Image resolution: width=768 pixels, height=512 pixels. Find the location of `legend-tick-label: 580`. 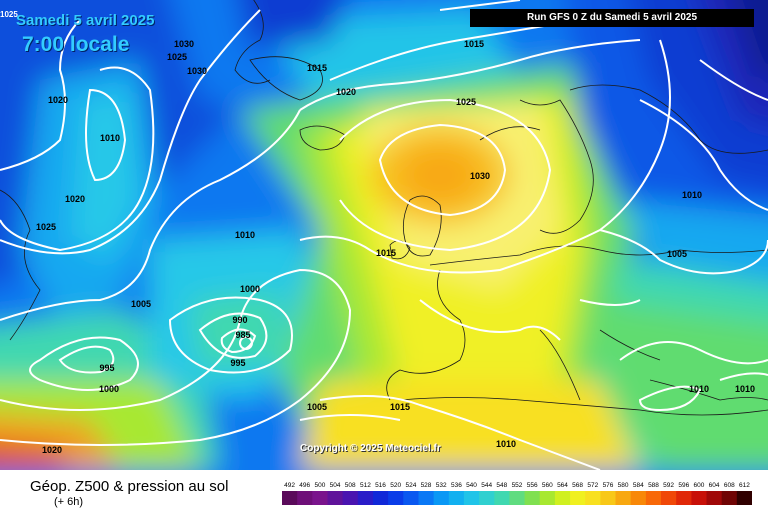

legend-tick-label: 580 is located at coordinates (623, 485).